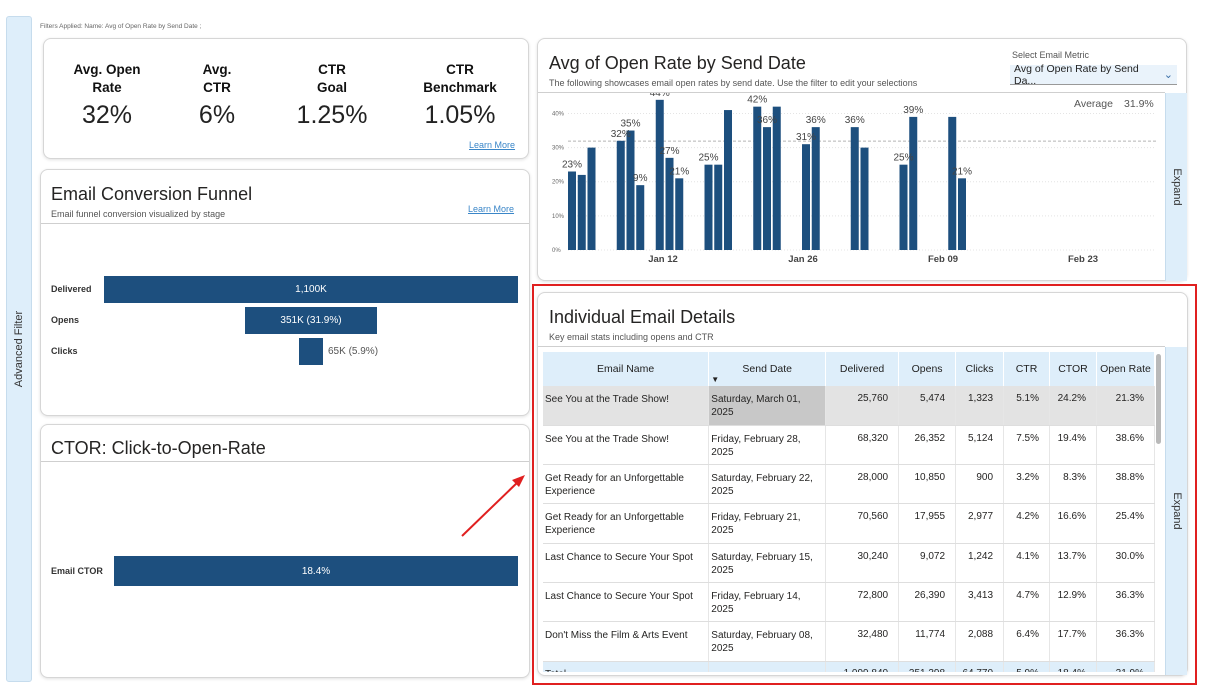  I want to click on cell-opens: 26,352, so click(927, 445).